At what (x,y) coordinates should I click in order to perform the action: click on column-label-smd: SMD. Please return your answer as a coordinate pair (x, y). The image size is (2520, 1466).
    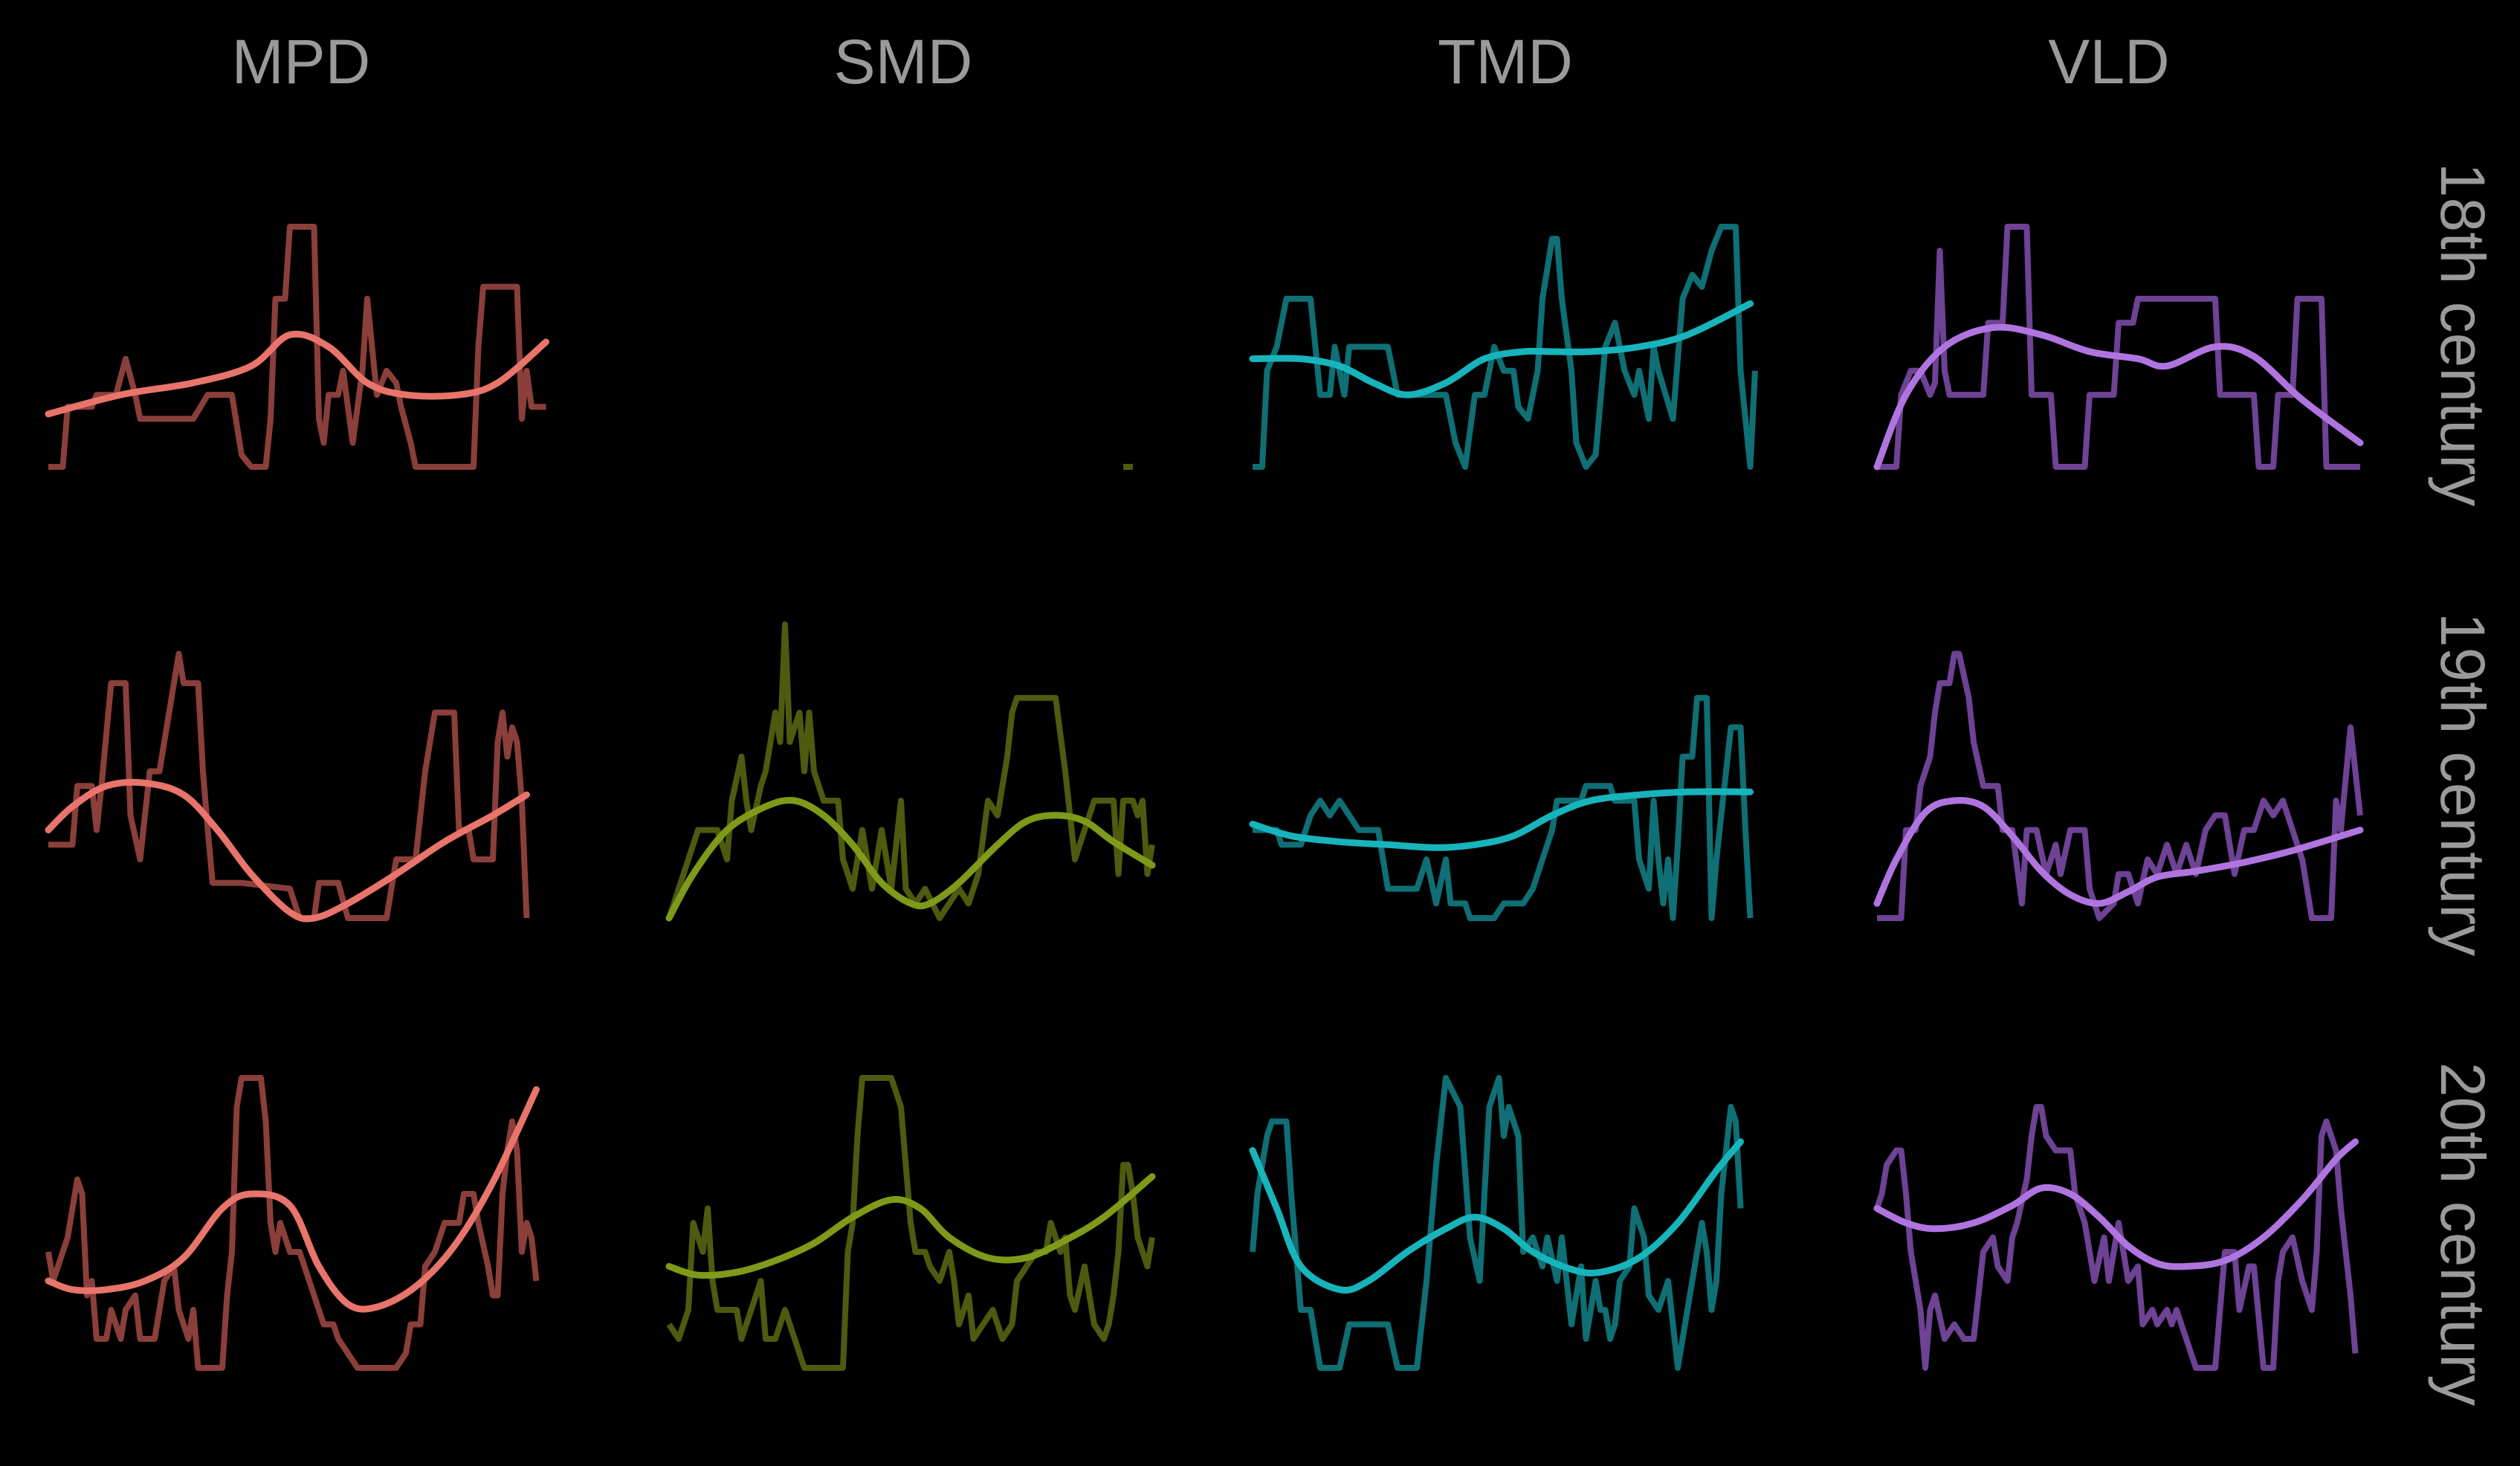
    Looking at the image, I should click on (903, 62).